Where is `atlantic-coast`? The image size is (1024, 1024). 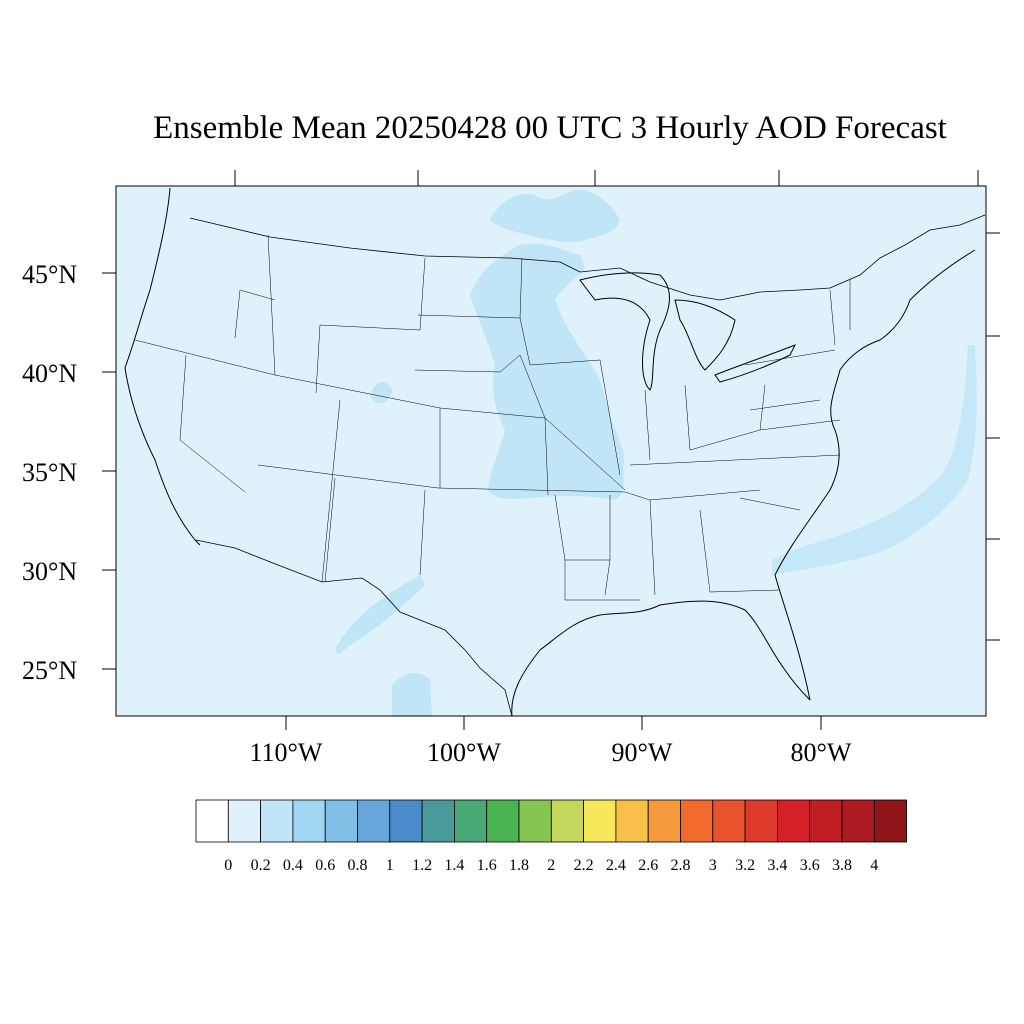
atlantic-coast is located at coordinates (875, 475).